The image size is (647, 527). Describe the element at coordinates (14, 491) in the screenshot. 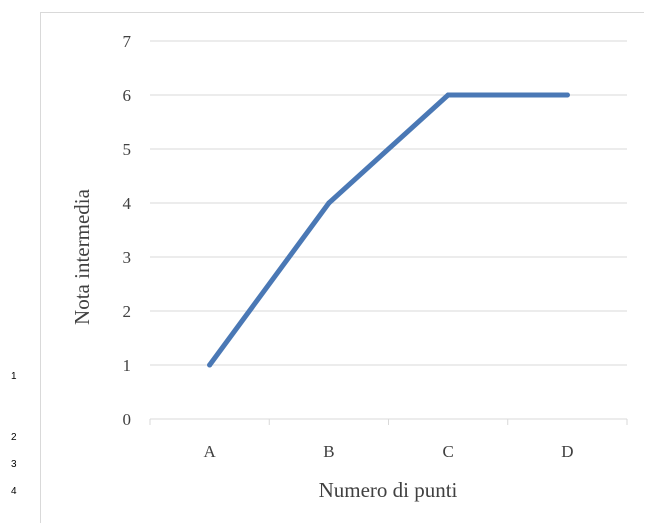

I see `line-number-4: 4` at that location.